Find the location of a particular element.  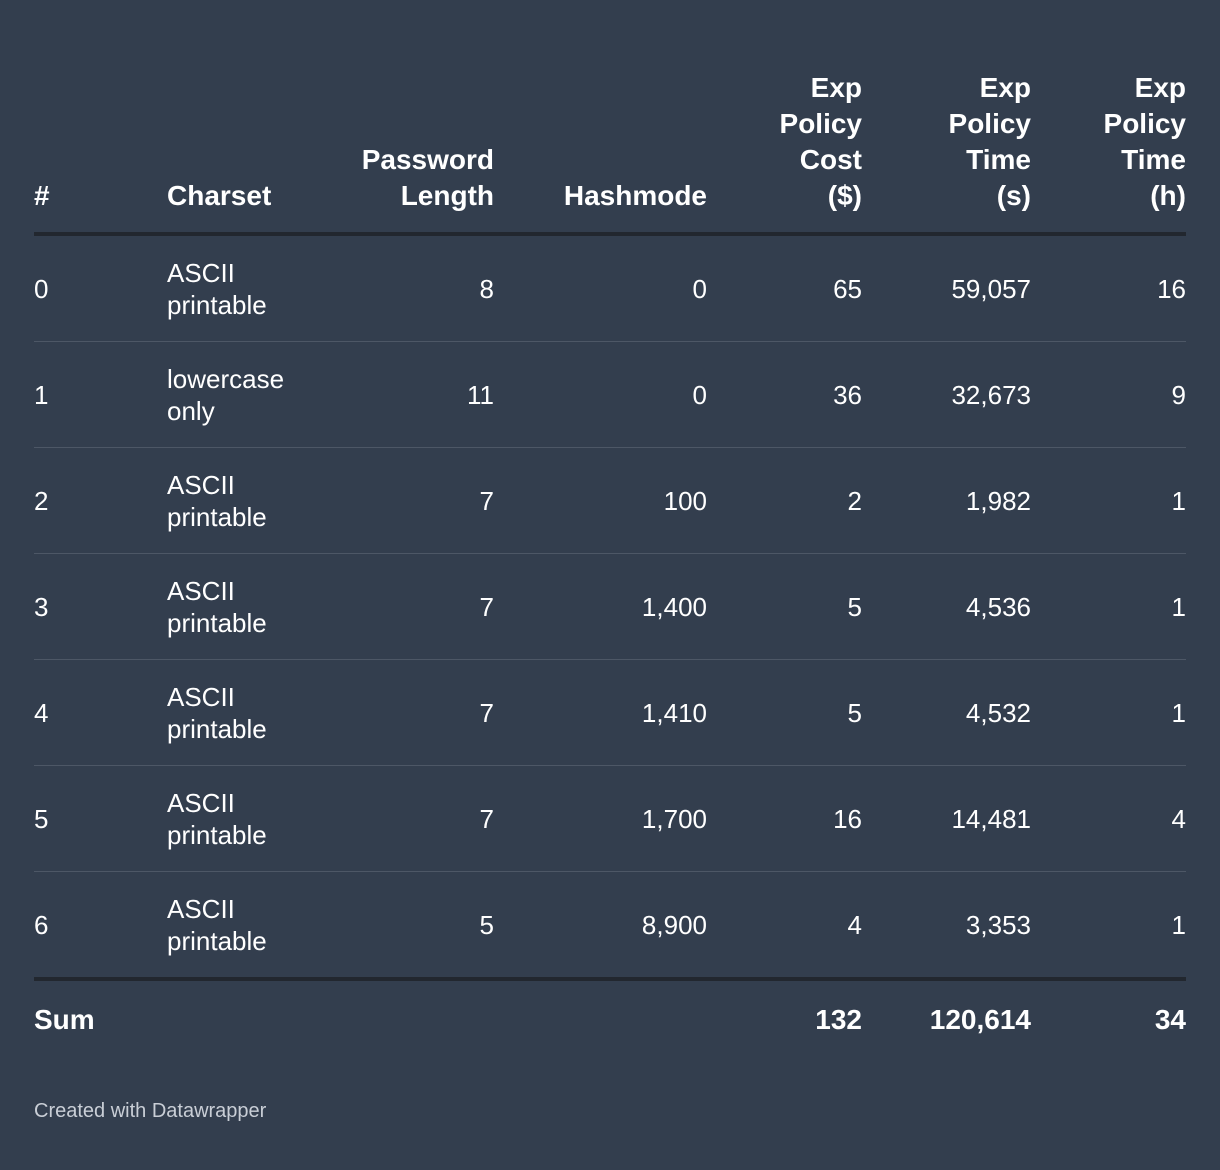

cell-time-s: 1,982 is located at coordinates (946, 500).